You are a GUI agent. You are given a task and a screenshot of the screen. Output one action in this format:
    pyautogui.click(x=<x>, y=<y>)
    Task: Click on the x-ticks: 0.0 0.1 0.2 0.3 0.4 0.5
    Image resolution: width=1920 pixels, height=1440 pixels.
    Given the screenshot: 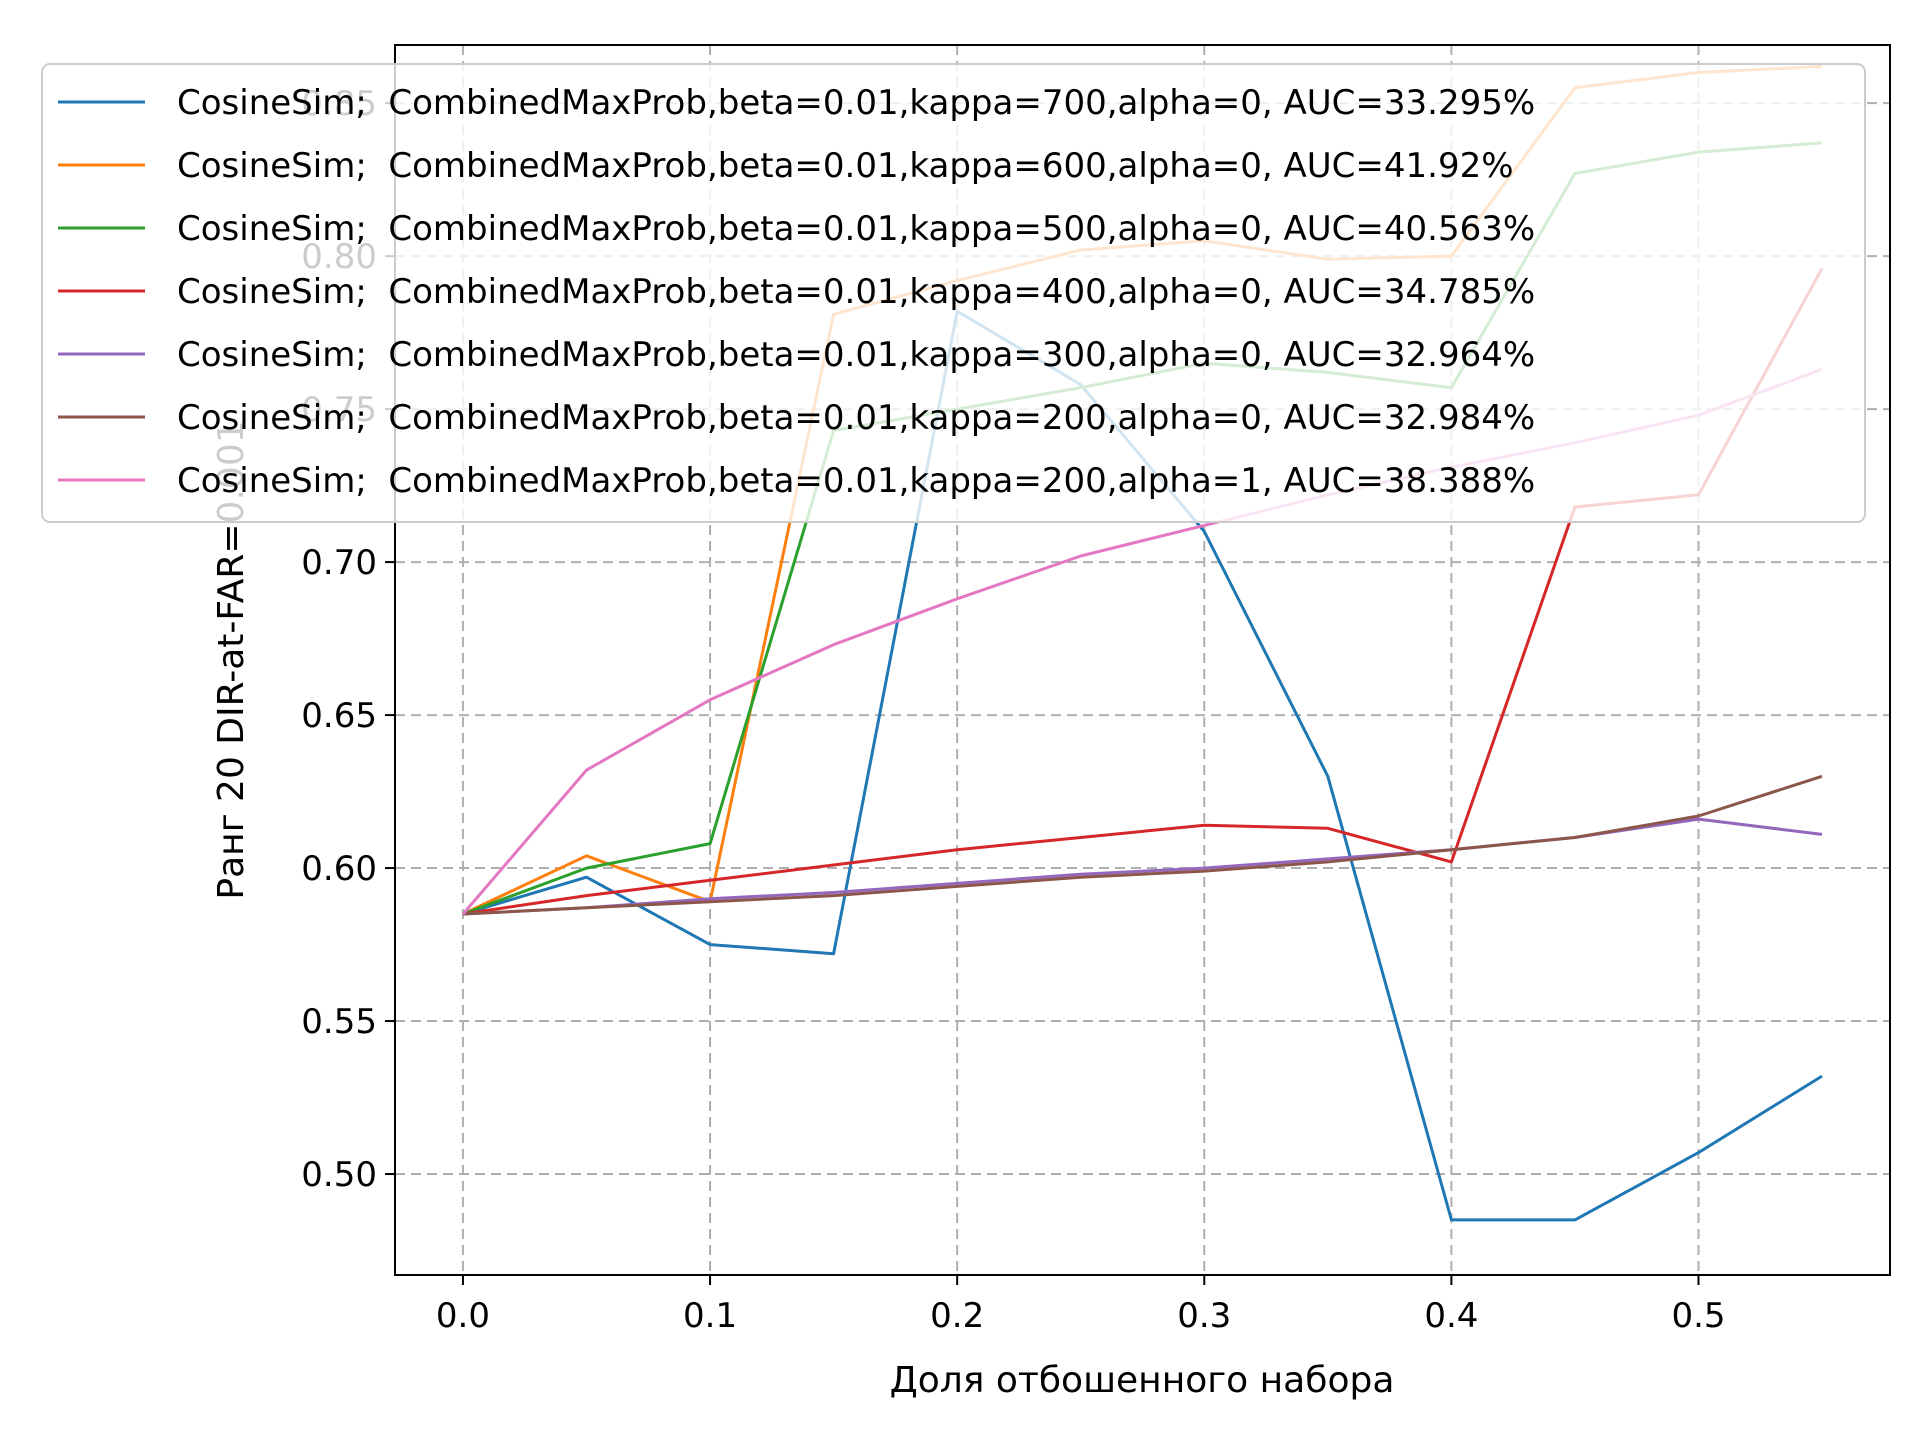 What is the action you would take?
    pyautogui.click(x=1081, y=1305)
    